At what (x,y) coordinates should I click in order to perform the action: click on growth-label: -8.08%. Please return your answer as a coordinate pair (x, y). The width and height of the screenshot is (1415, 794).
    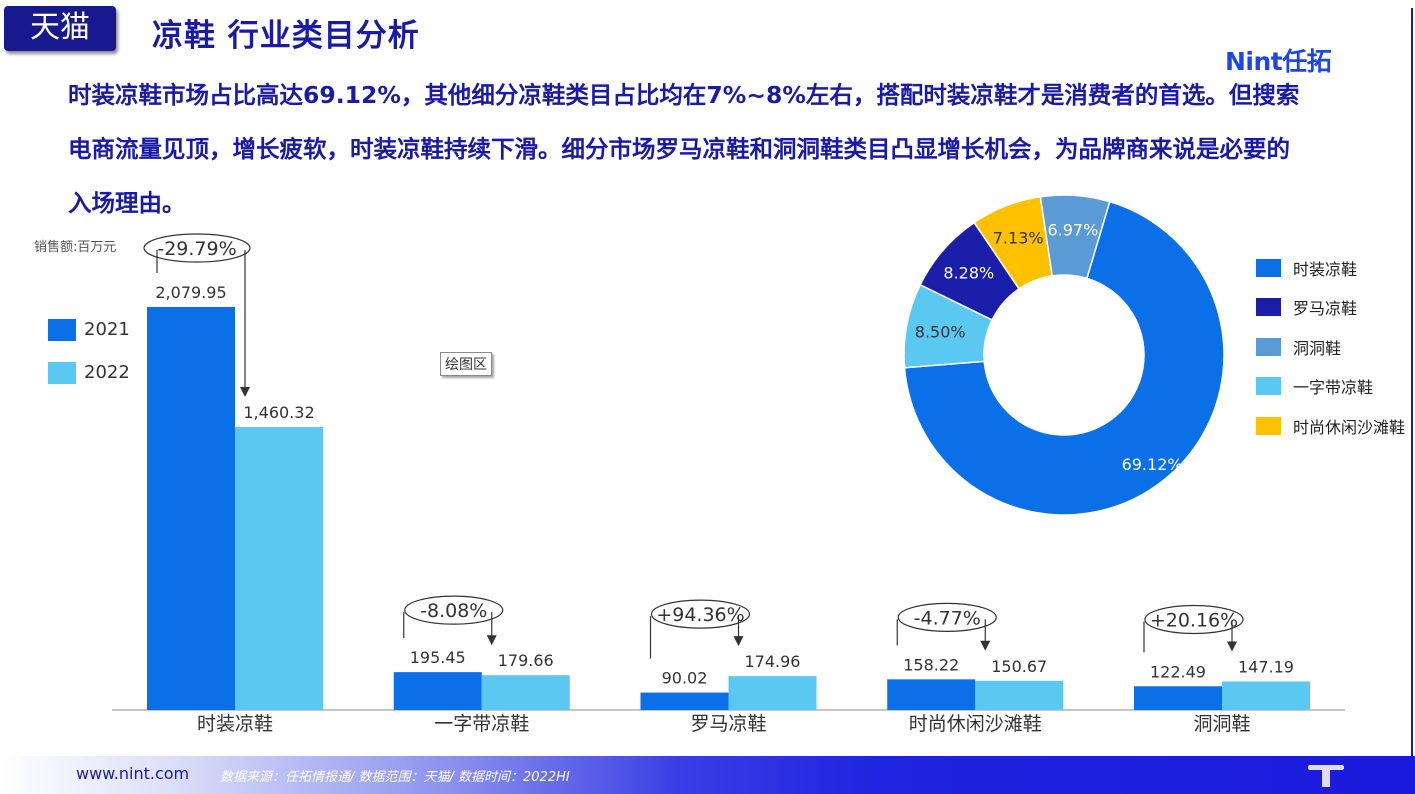
    Looking at the image, I should click on (453, 611).